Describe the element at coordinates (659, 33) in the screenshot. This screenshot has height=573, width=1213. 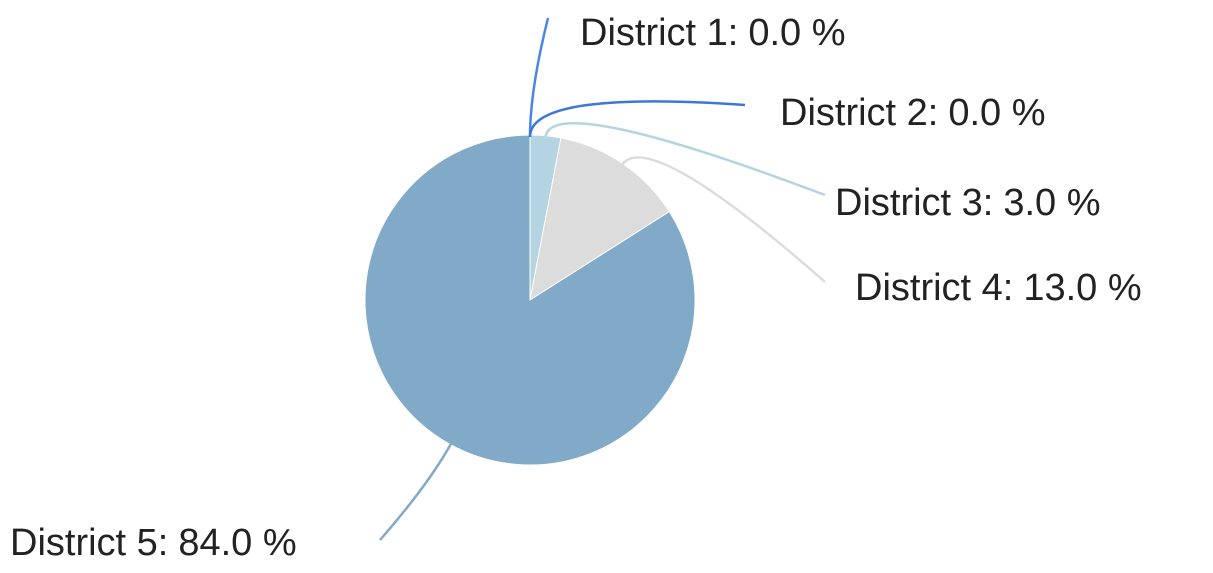
I see `category-label: District 1:` at that location.